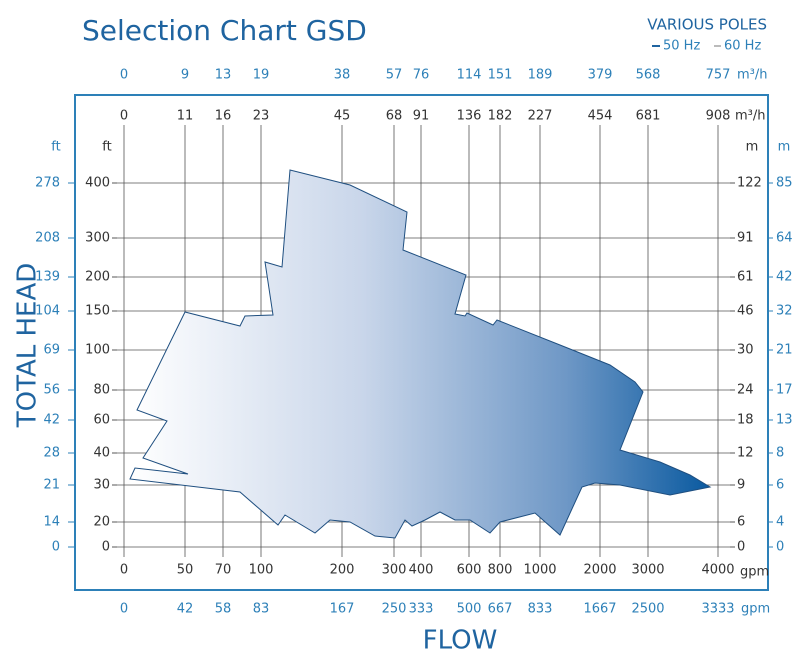  Describe the element at coordinates (717, 609) in the screenshot. I see `x-tick-label: 3333` at that location.